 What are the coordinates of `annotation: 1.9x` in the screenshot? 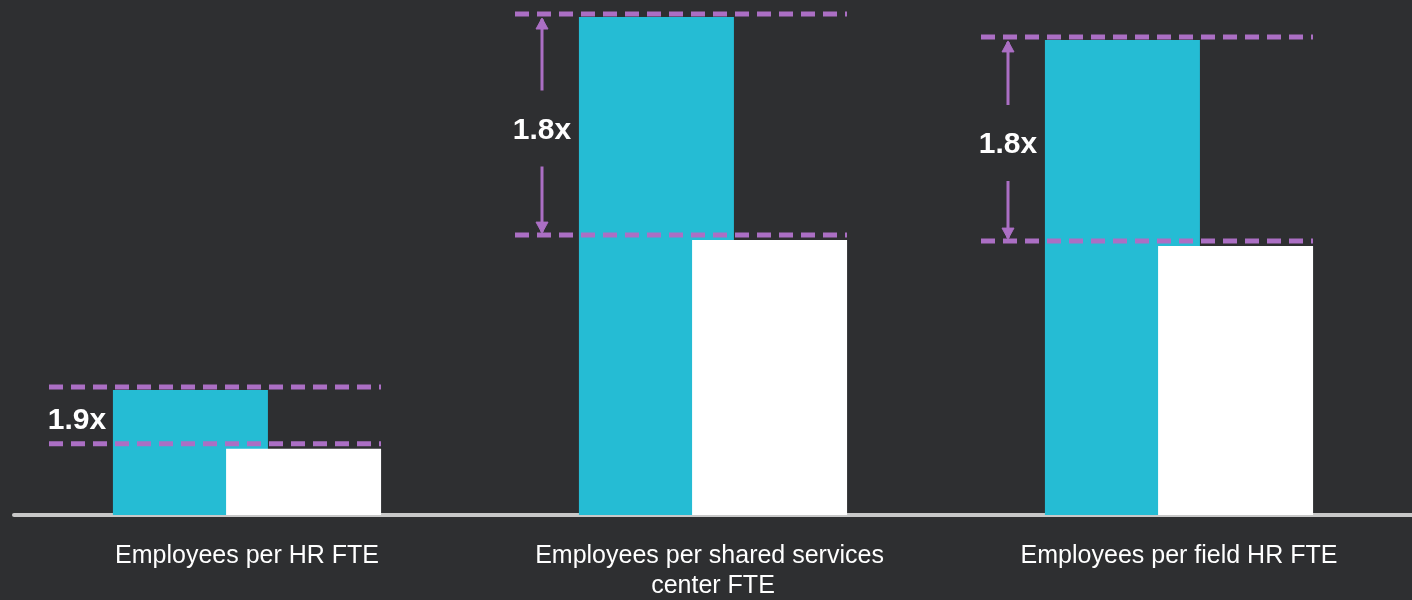 It's located at (77, 419).